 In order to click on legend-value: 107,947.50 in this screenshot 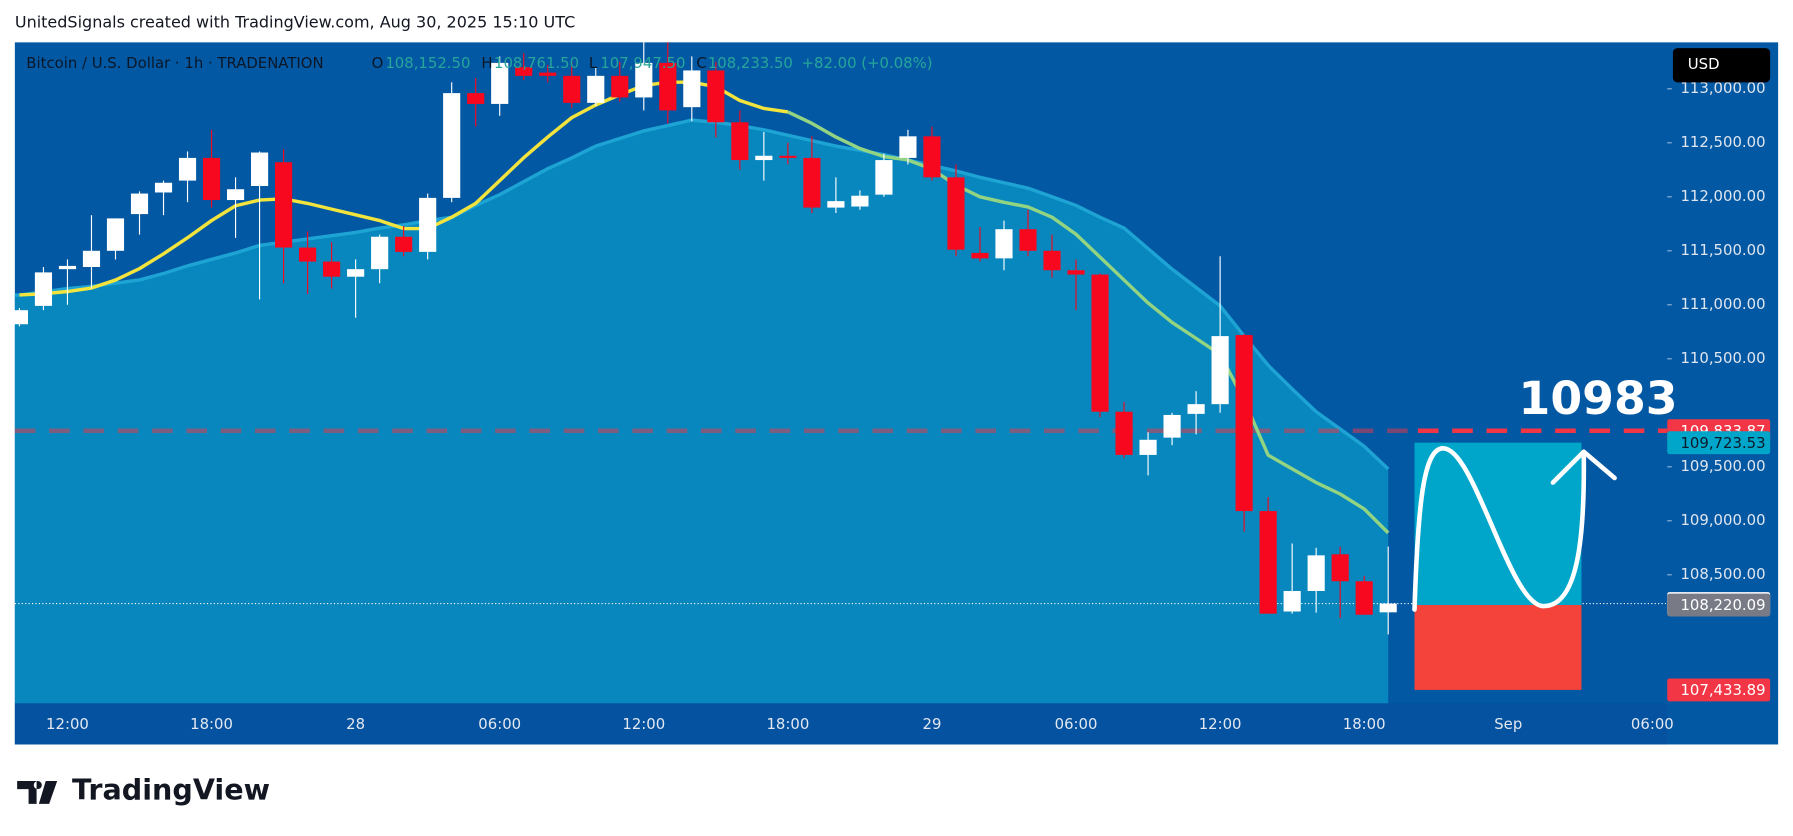, I will do `click(642, 63)`.